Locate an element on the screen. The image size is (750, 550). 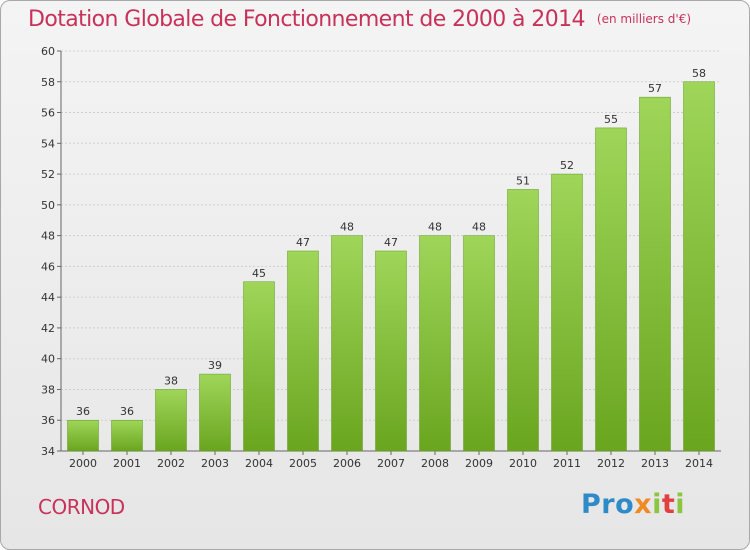
bar-2003 is located at coordinates (215, 412).